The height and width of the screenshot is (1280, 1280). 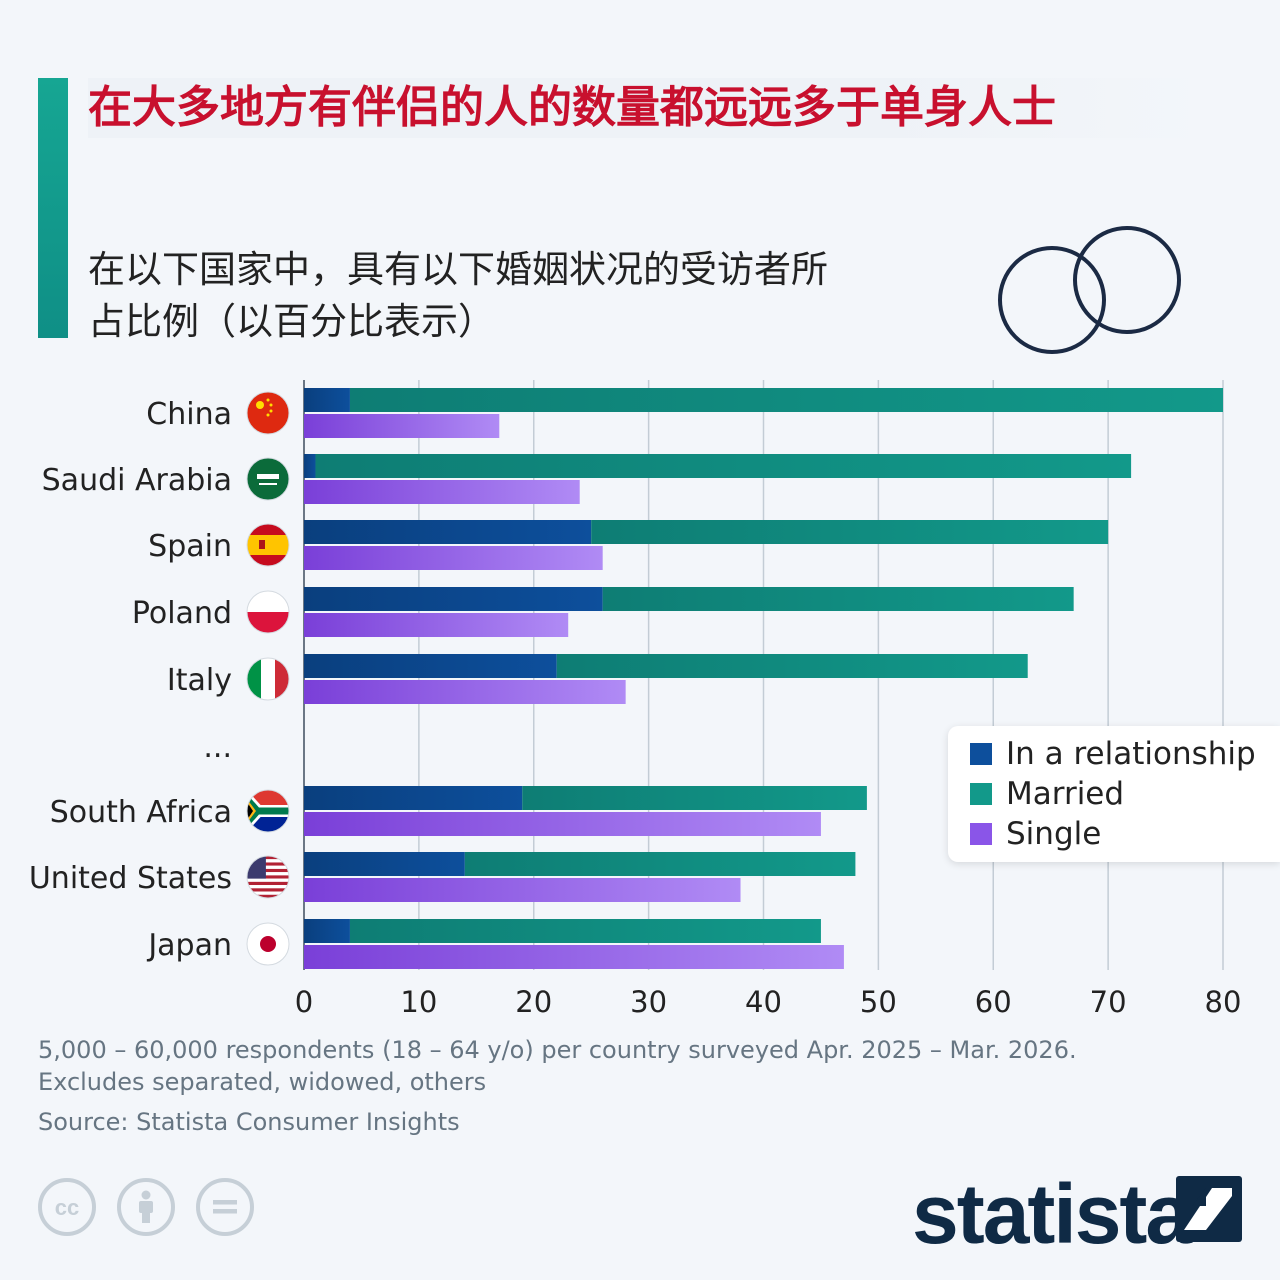 I want to click on bar-relationship-poland, so click(x=453, y=599).